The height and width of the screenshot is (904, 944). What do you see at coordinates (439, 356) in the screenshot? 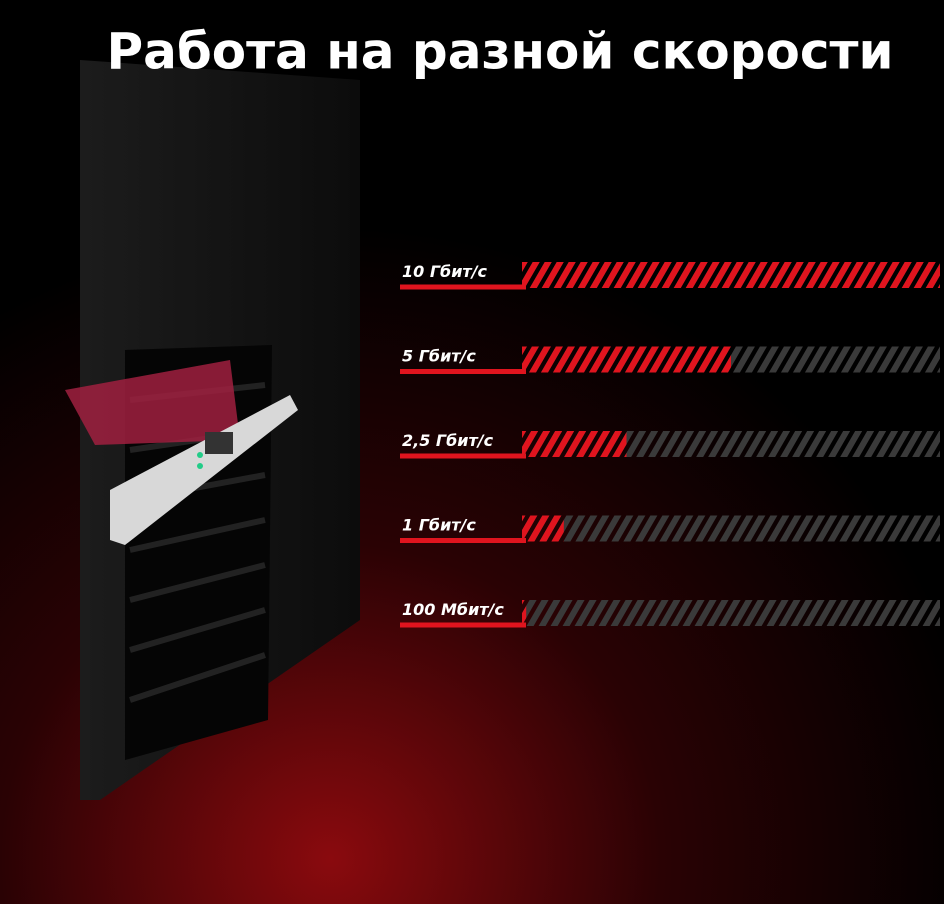
I see `speed-label: 5 Гбит/с` at bounding box center [439, 356].